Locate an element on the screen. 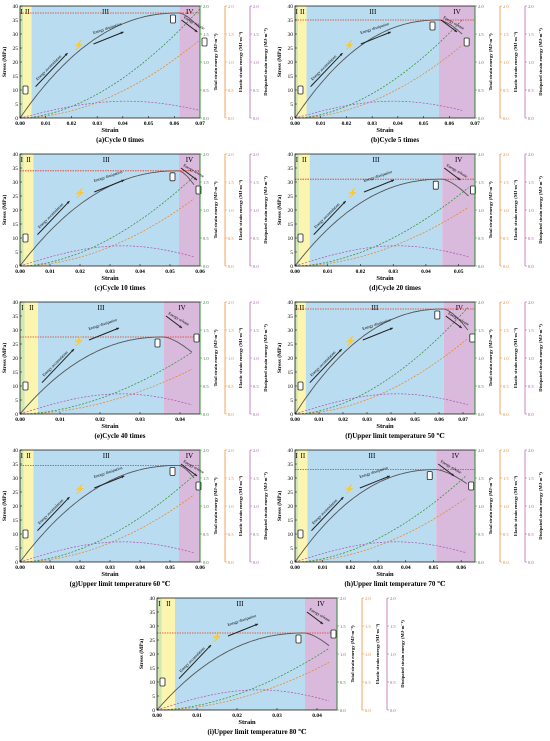  y-tick-label: 15 is located at coordinates (291, 225).